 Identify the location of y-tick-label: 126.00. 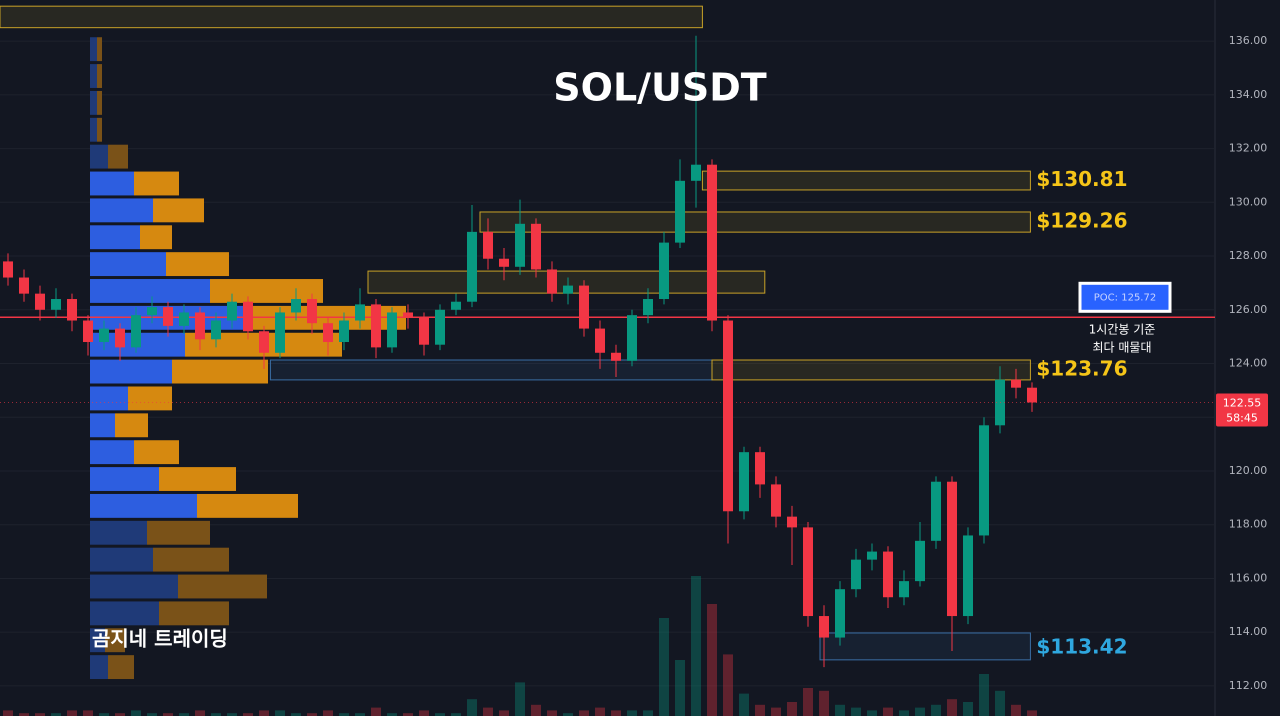
(1248, 309).